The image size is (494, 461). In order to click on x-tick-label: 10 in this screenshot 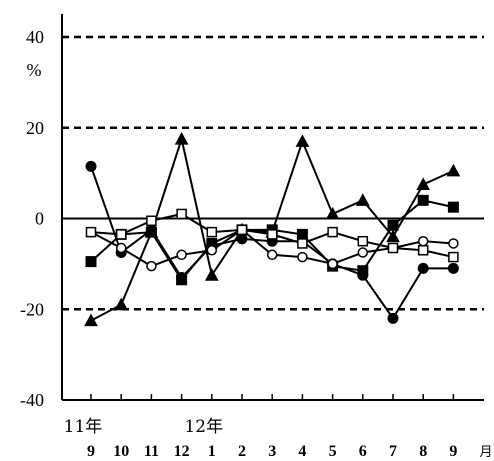, I will do `click(121, 451)`.